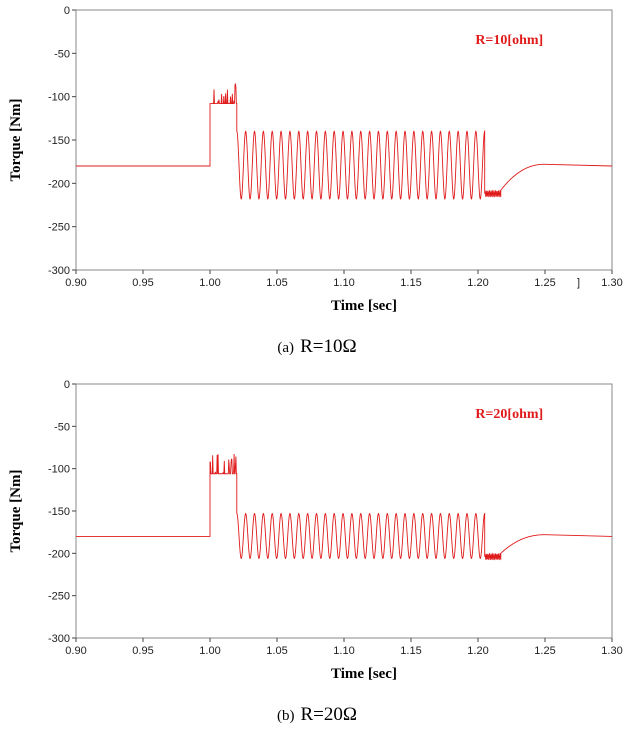 This screenshot has width=634, height=732. I want to click on caption-text: R=20Ω, so click(328, 714).